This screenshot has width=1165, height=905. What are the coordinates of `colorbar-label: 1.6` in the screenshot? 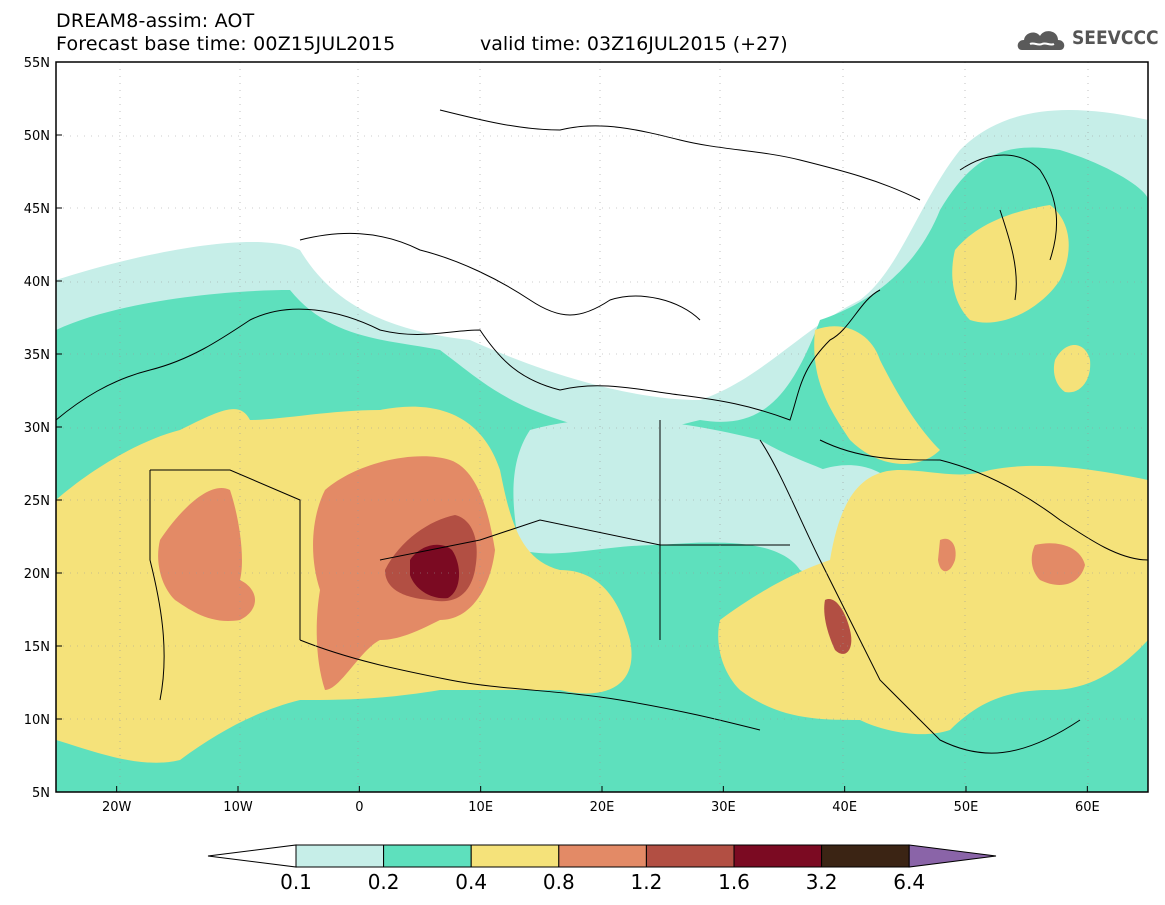 It's located at (734, 882).